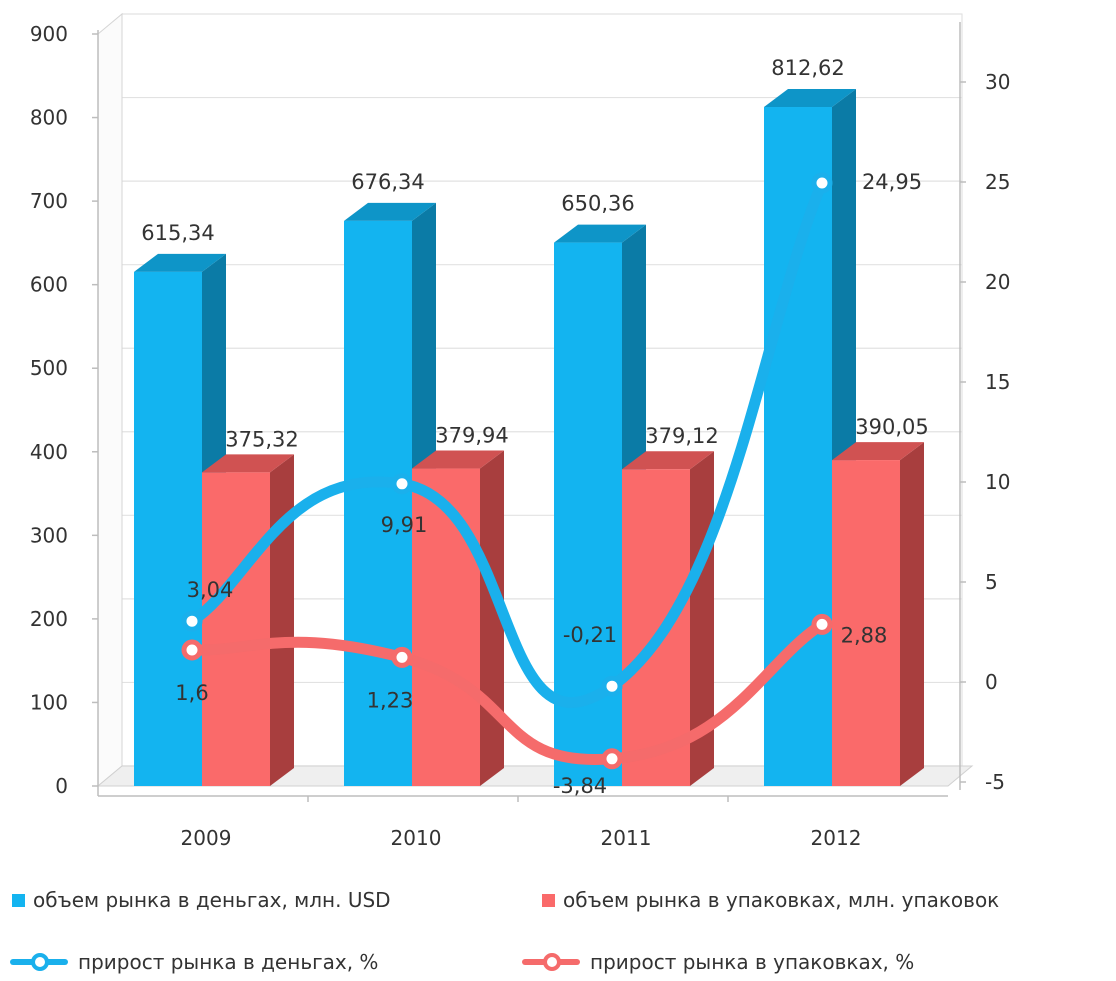 The height and width of the screenshot is (981, 1116). Describe the element at coordinates (49, 368) in the screenshot. I see `left-tick-label-500: 500` at that location.